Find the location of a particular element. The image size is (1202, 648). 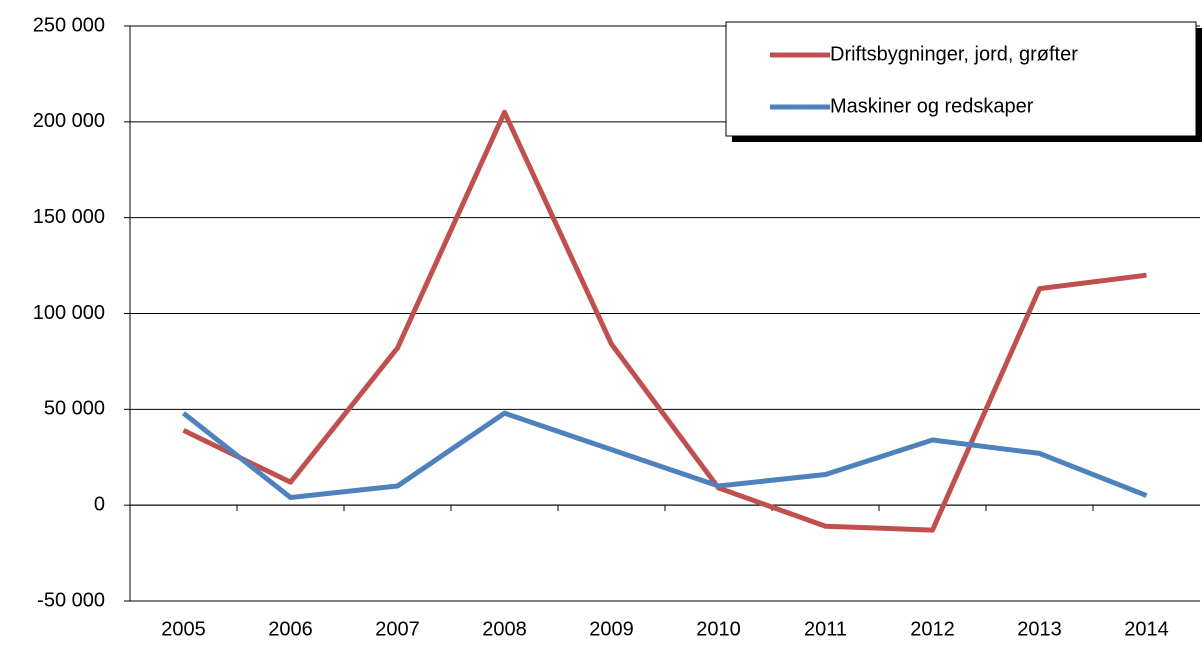

legend-label: Maskiner og redskaper is located at coordinates (932, 106).